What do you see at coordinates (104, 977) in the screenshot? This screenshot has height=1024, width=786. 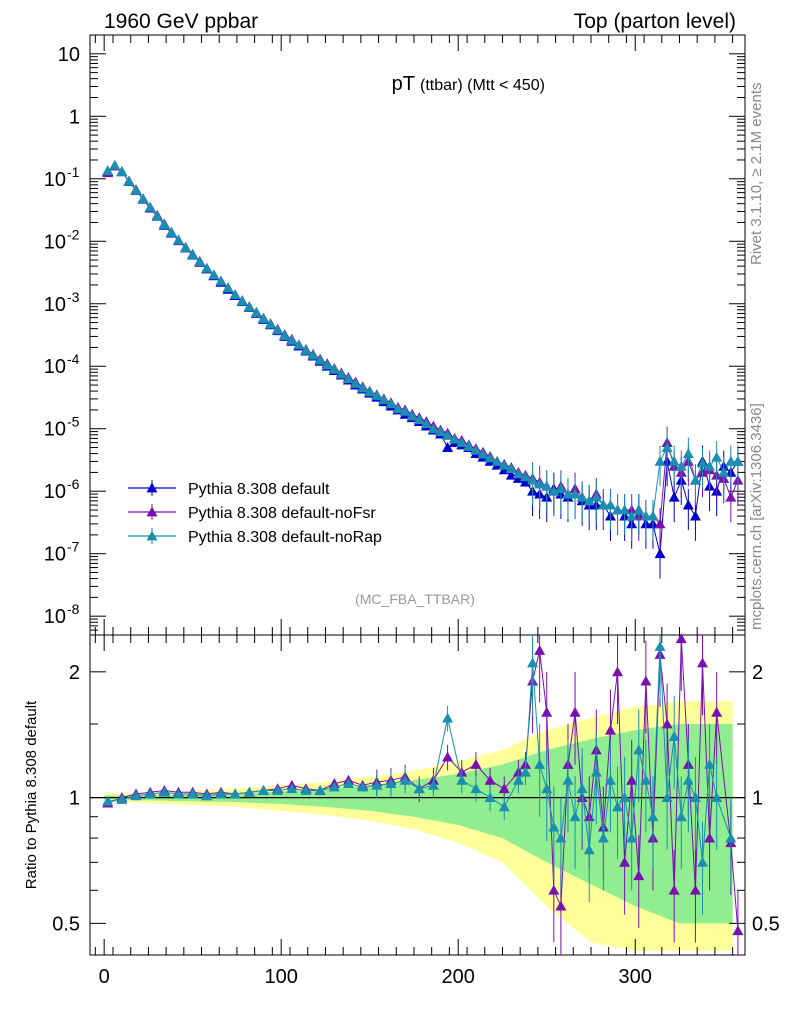 I see `ratio-xtick-label: 0` at bounding box center [104, 977].